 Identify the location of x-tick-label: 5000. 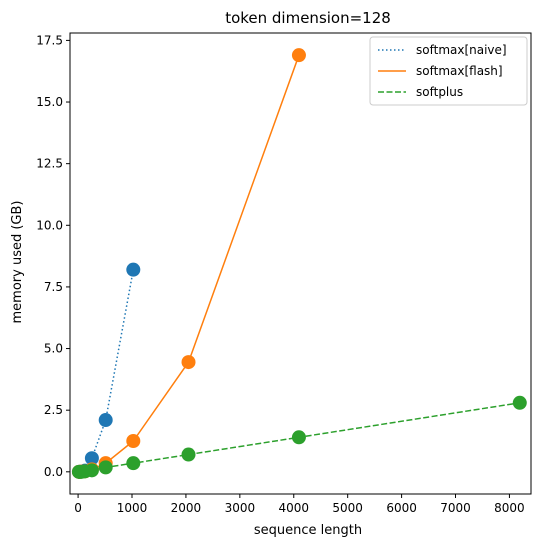
(347, 508).